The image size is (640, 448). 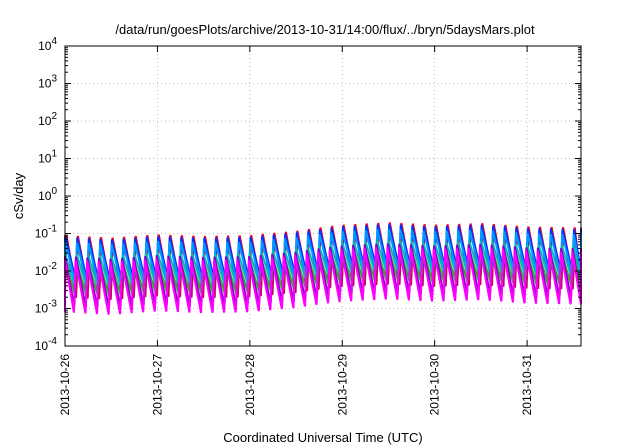 What do you see at coordinates (157, 385) in the screenshot?
I see `x-tick-label: 2013-10-27` at bounding box center [157, 385].